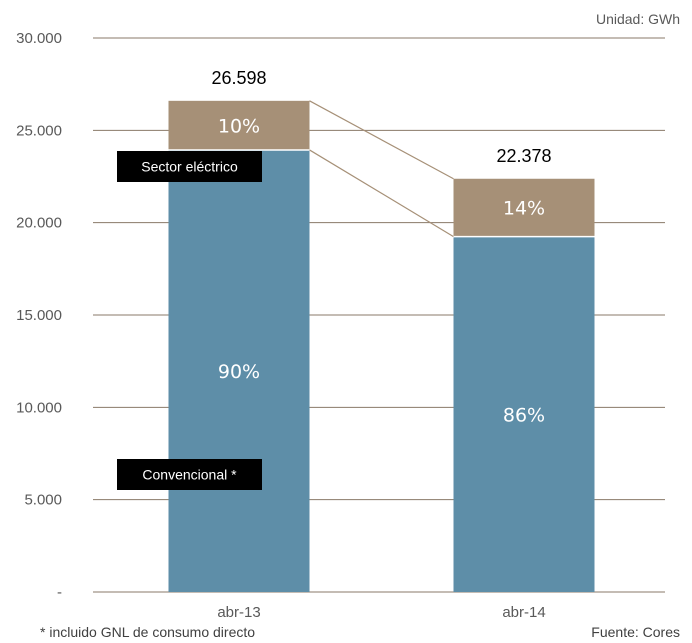 The image size is (692, 643). I want to click on y-tick-label: 15.000, so click(39, 315).